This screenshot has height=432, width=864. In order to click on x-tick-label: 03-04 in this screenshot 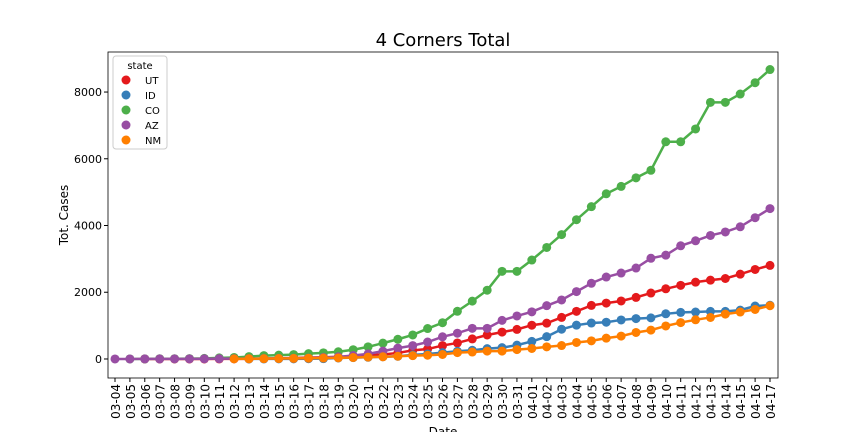, I will do `click(116, 401)`.